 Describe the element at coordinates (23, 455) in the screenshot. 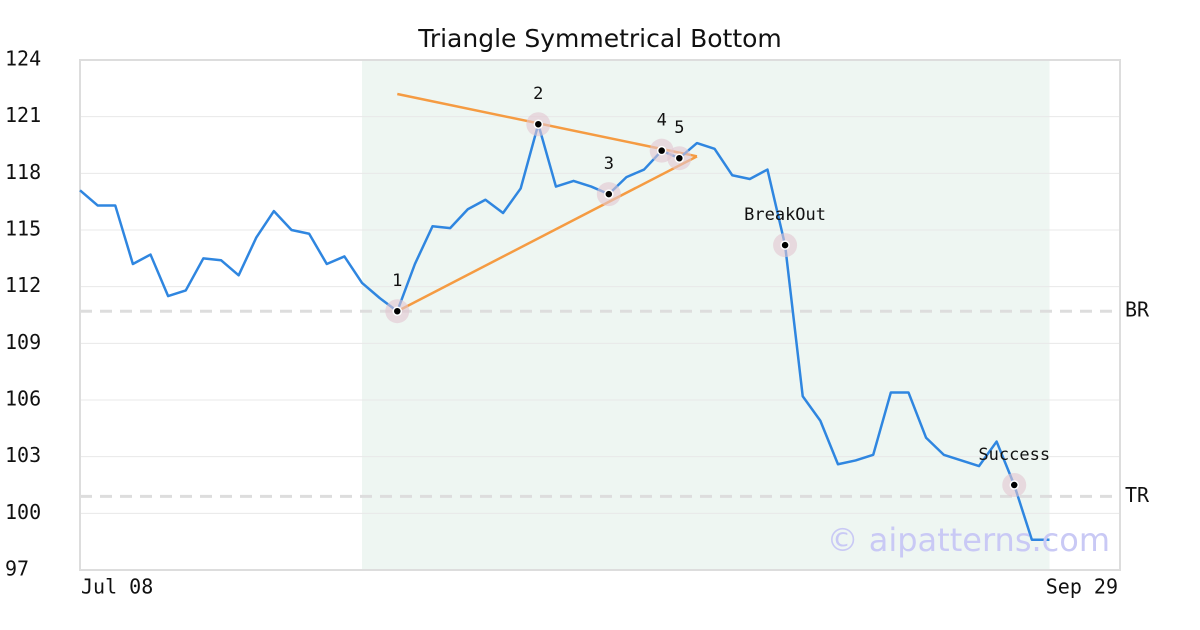

I see `y-tick-label: 103` at that location.